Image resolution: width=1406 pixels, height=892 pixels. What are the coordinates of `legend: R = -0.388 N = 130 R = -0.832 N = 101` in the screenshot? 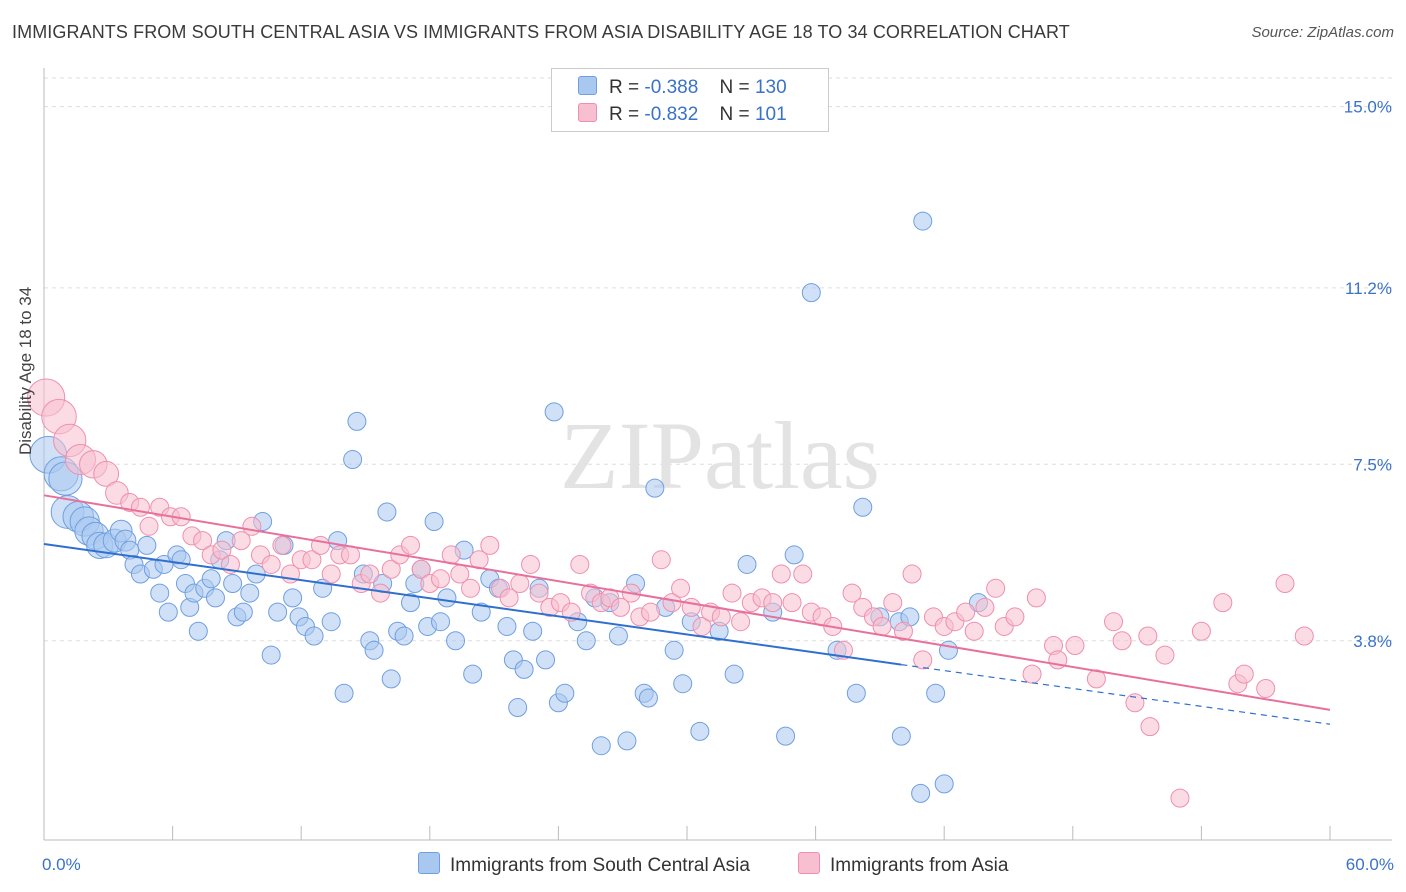 It's located at (690, 100).